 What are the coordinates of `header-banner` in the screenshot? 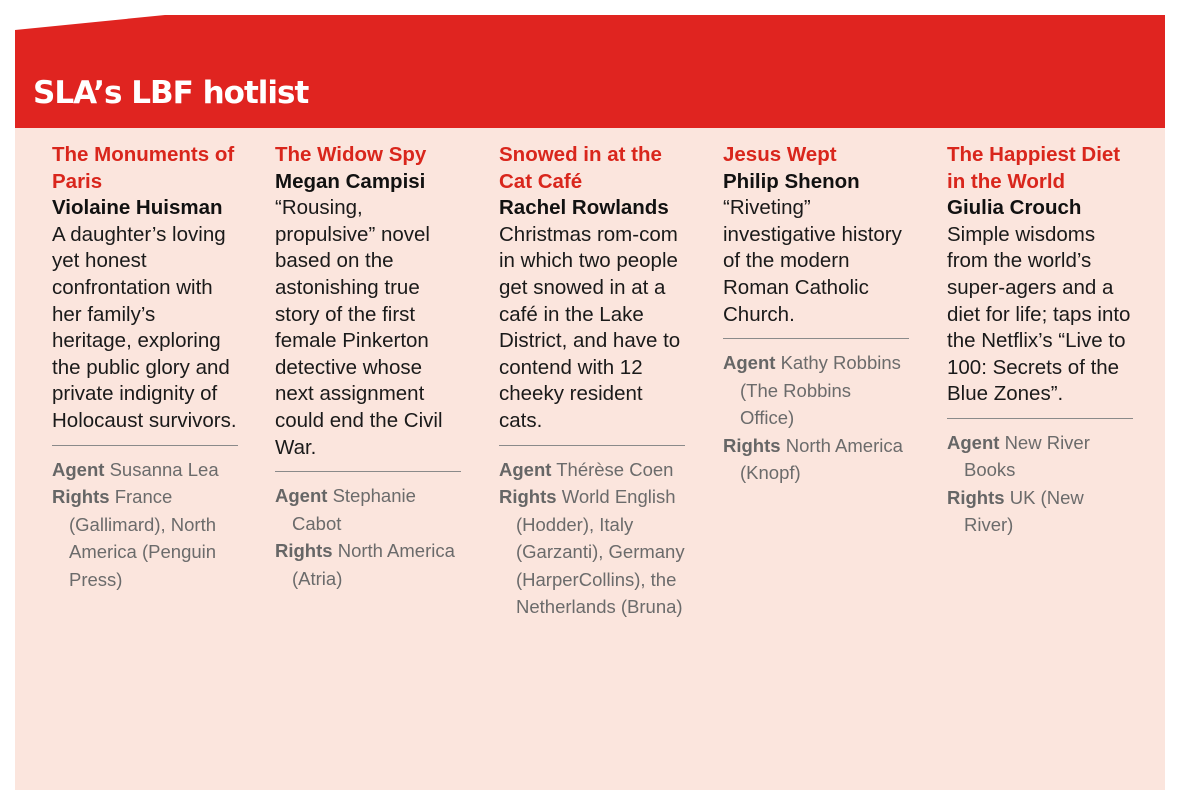 It's located at (590, 71).